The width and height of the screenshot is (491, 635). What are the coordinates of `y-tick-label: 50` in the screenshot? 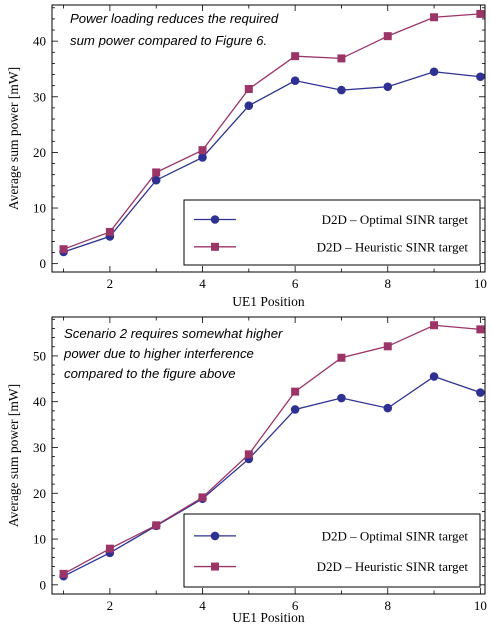 It's located at (39, 355).